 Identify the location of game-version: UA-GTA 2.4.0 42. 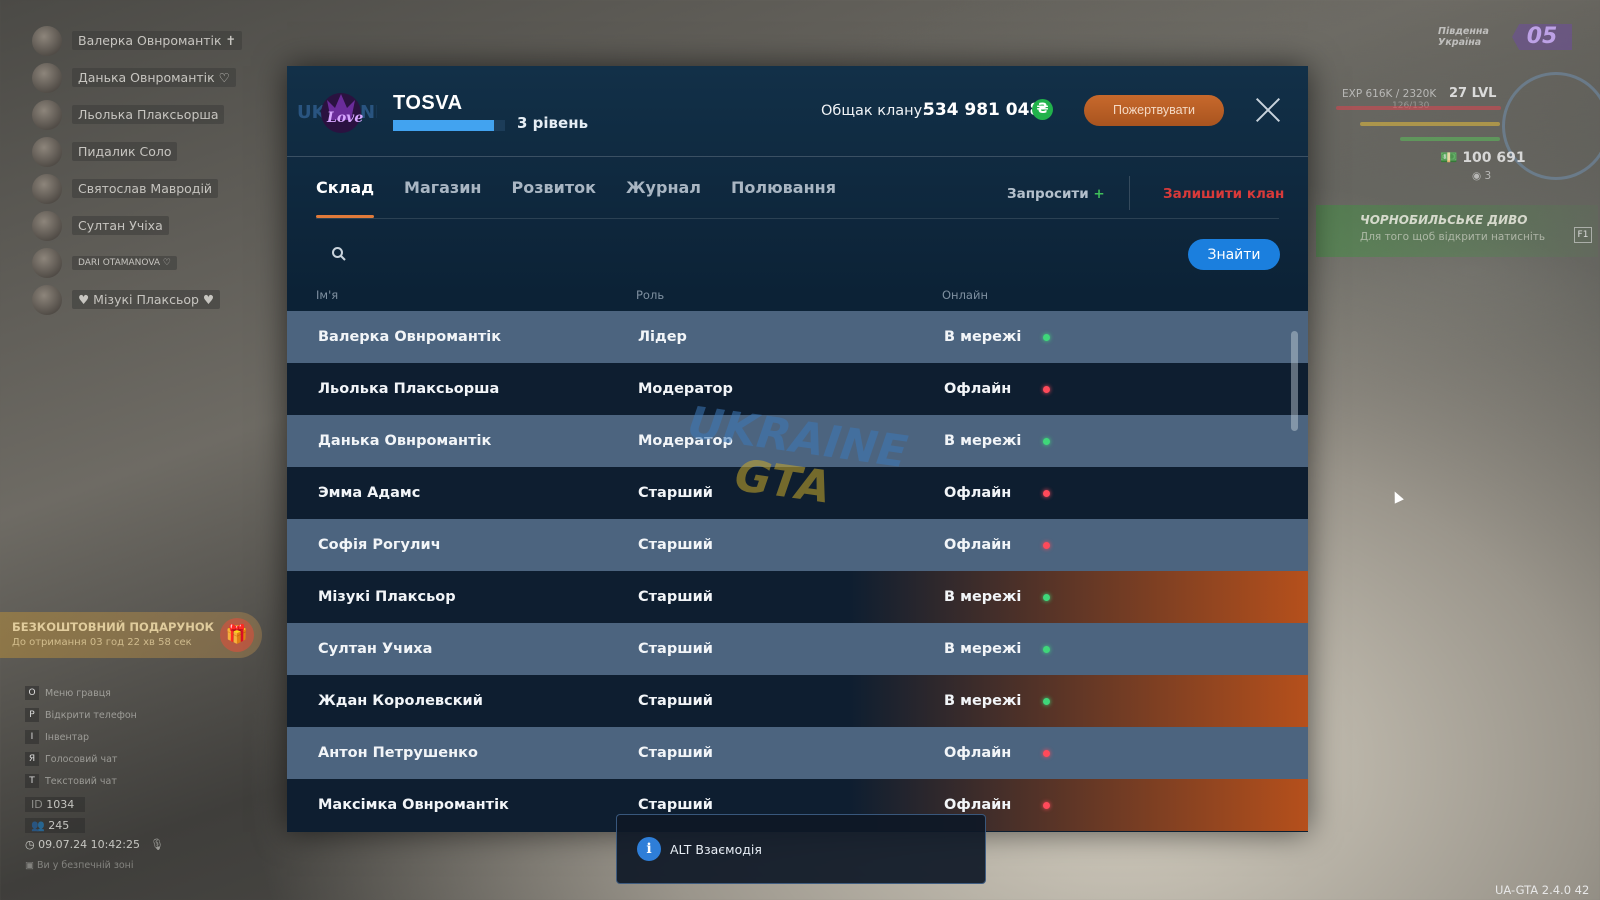
(1542, 890).